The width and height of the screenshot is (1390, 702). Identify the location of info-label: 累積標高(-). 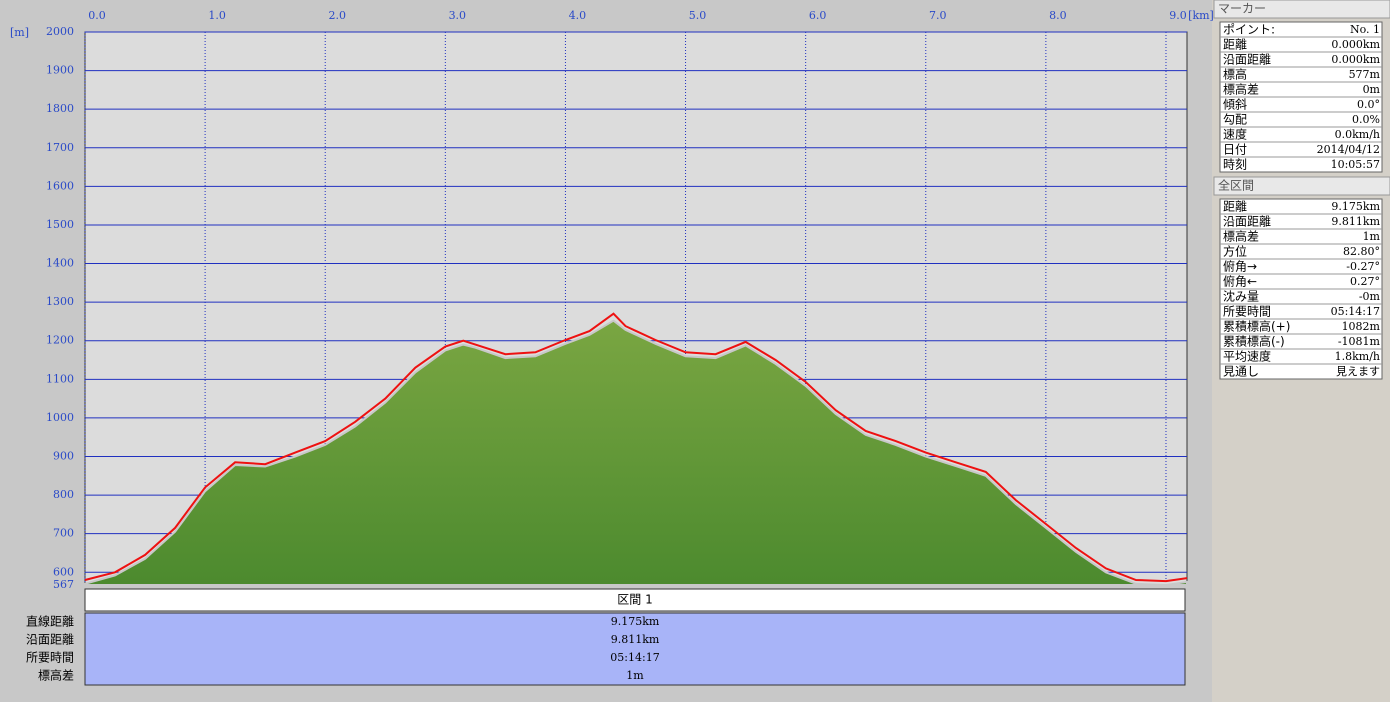
(1254, 341).